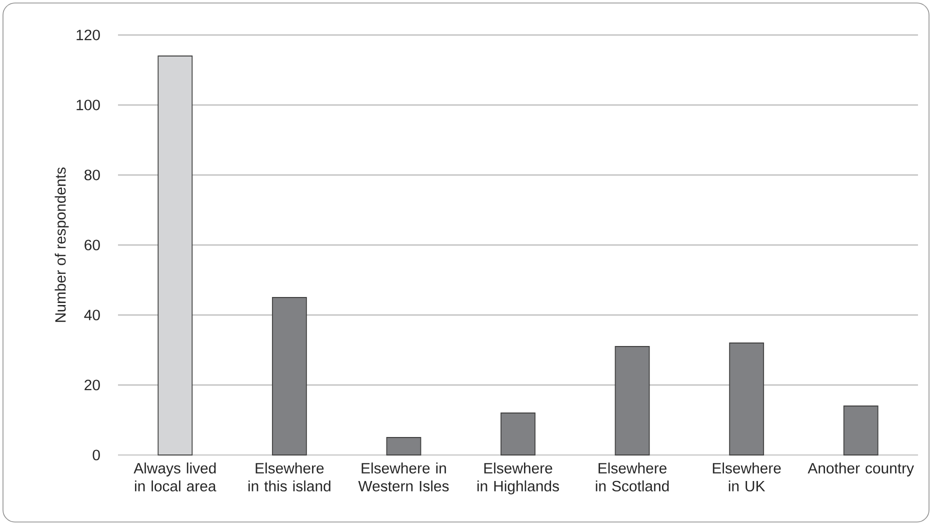 This screenshot has width=932, height=525. I want to click on y-axis-title: Number of respondents, so click(61, 244).